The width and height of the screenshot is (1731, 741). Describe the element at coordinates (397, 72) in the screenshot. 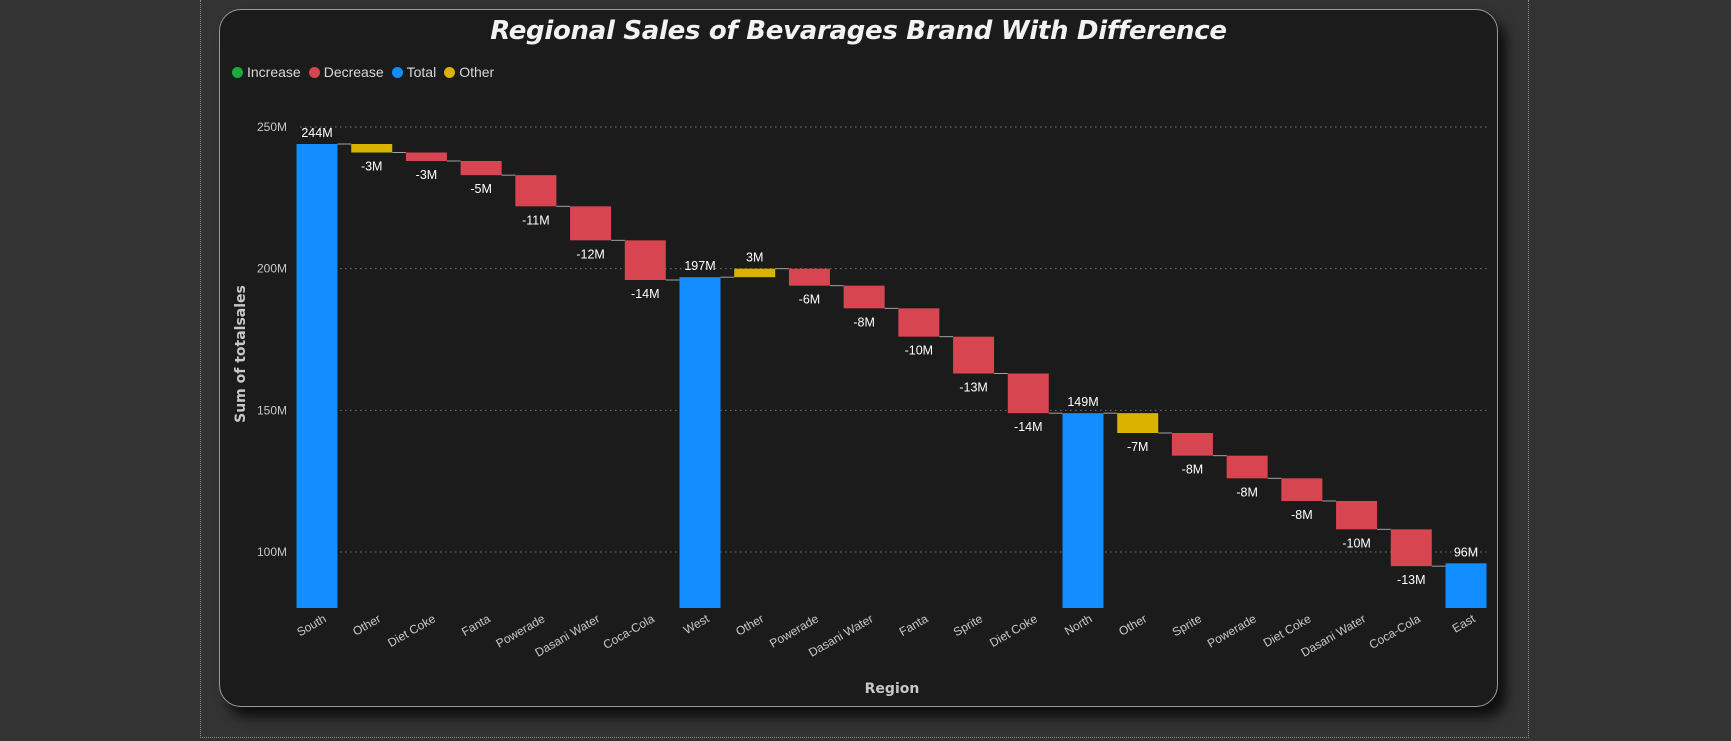

I see `legend-swatch-total` at that location.